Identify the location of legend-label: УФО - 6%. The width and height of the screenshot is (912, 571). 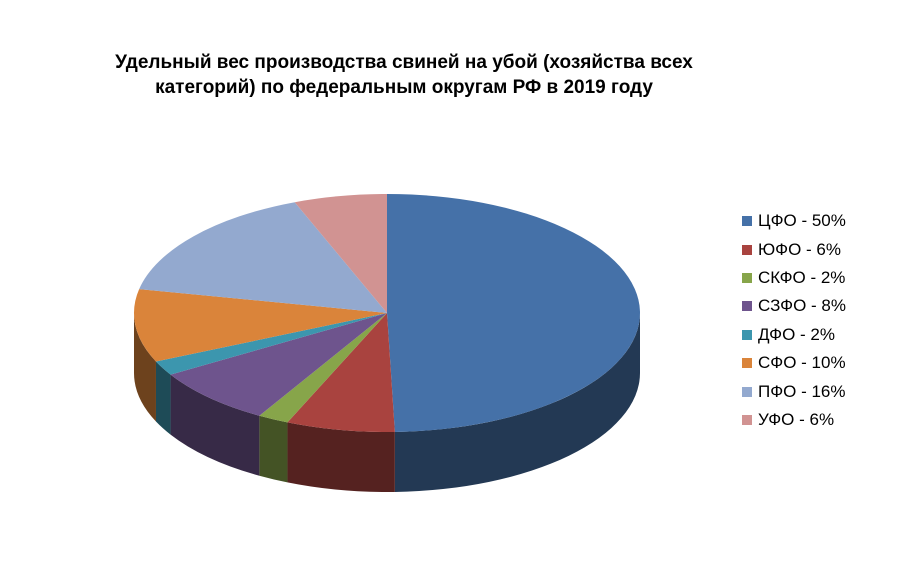
(796, 419).